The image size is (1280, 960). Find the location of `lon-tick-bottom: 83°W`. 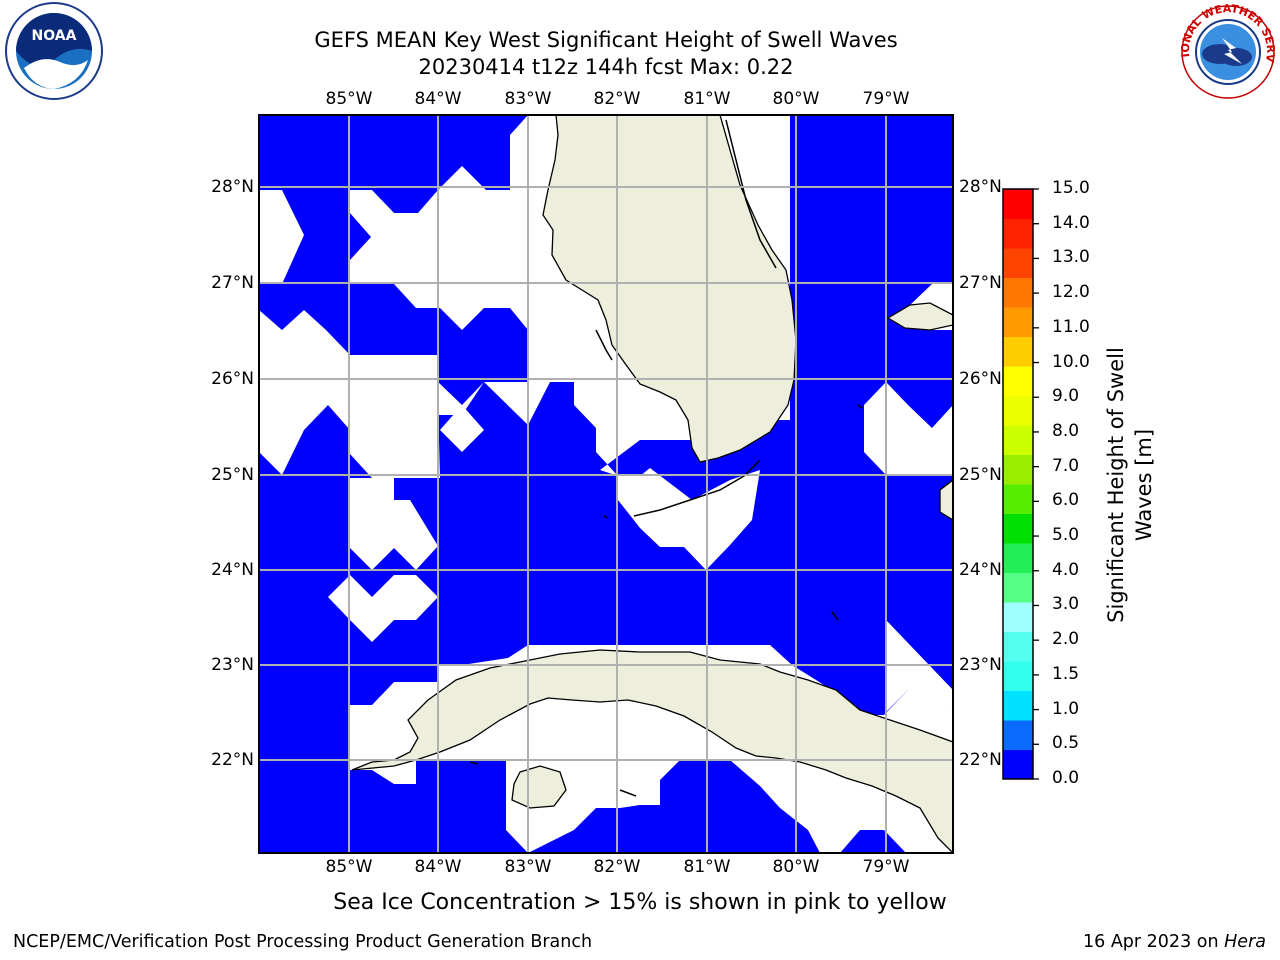

lon-tick-bottom: 83°W is located at coordinates (528, 867).